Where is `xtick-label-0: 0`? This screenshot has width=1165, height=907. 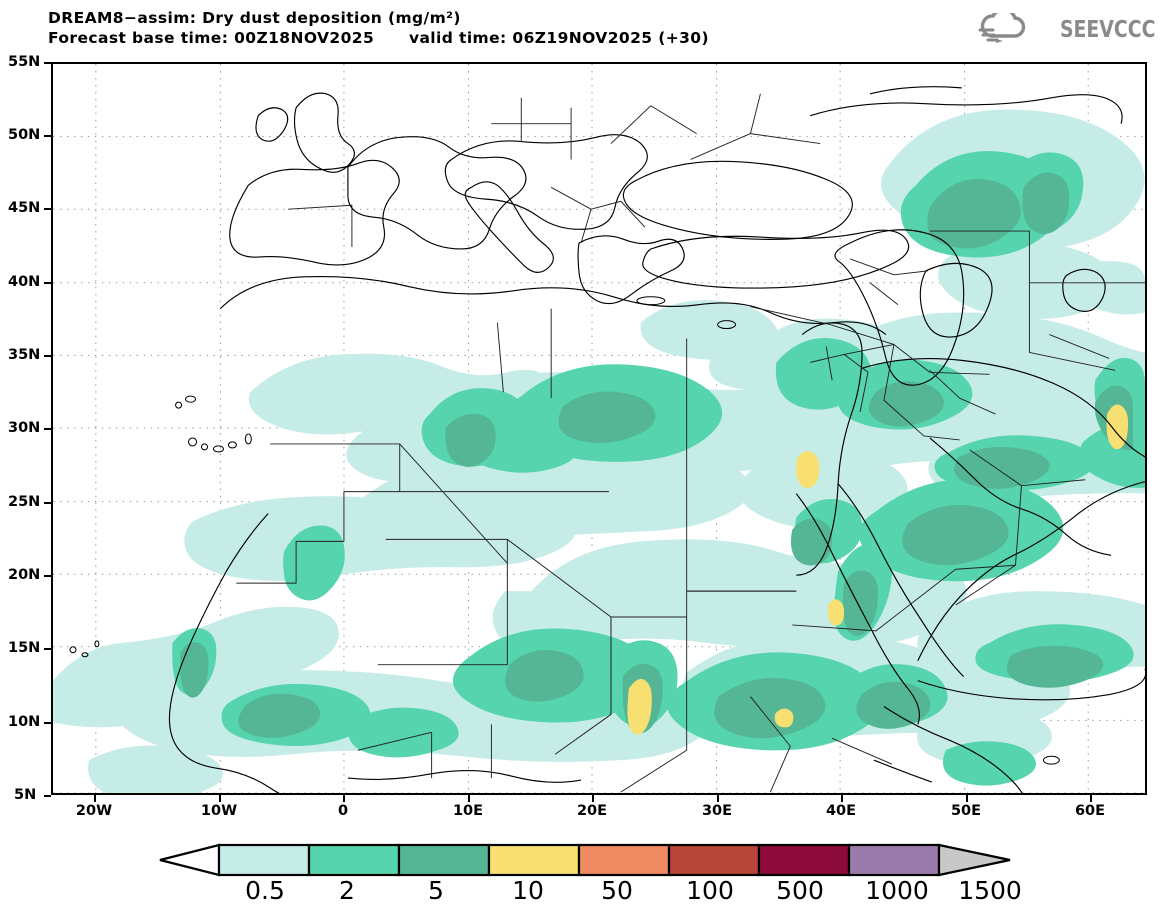
xtick-label-0: 0 is located at coordinates (343, 811).